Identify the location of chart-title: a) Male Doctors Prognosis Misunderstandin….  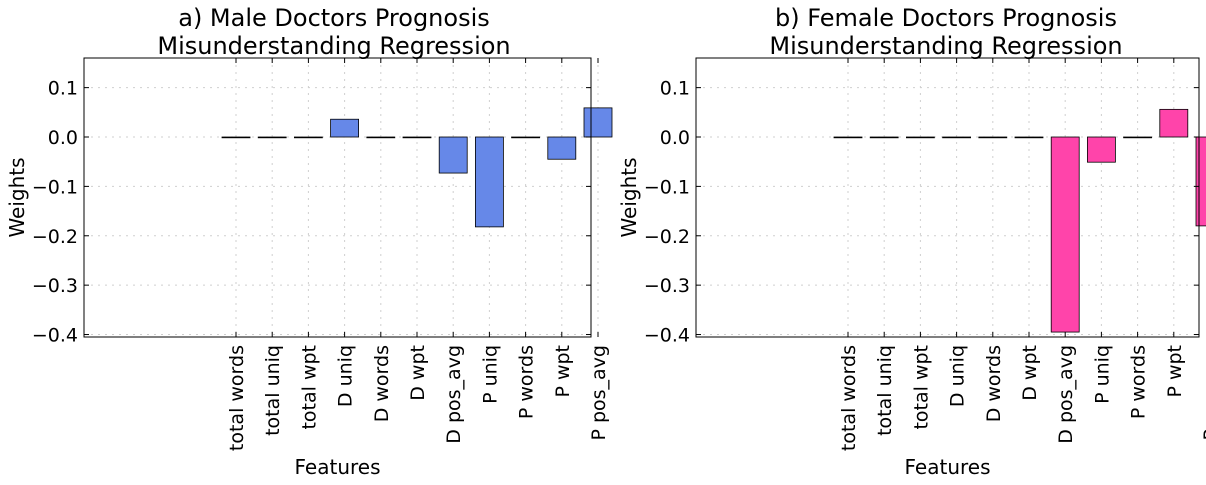
(333, 32).